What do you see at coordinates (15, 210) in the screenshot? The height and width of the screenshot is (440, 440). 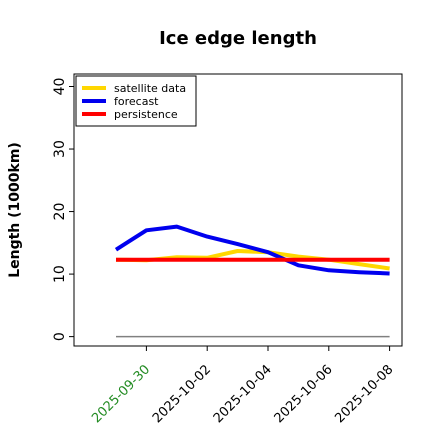 I see `y-axis-label: Length (1000km)` at bounding box center [15, 210].